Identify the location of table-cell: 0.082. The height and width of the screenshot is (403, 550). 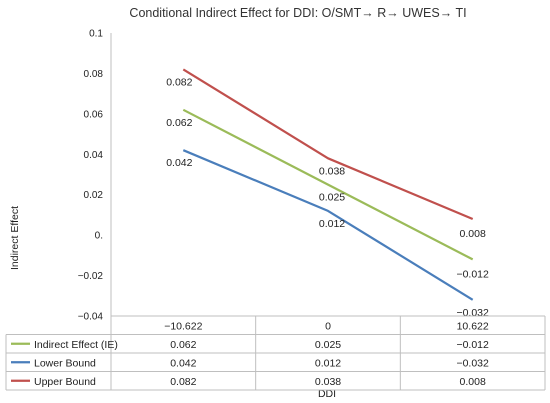
(183, 382).